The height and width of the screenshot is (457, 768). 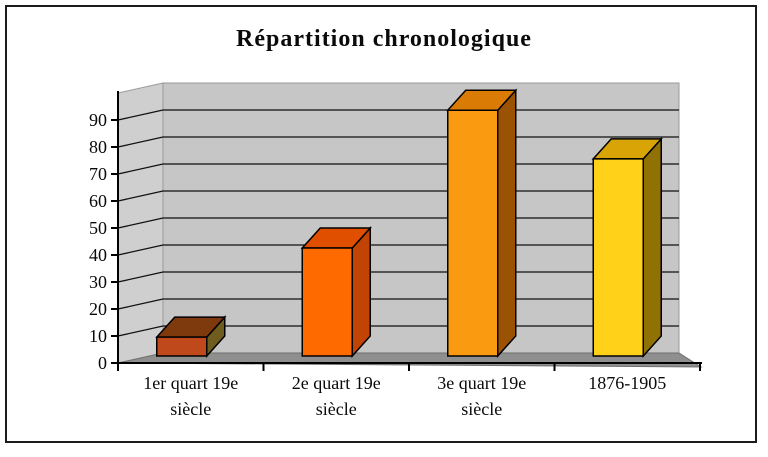 I want to click on bar-1-front, so click(x=182, y=346).